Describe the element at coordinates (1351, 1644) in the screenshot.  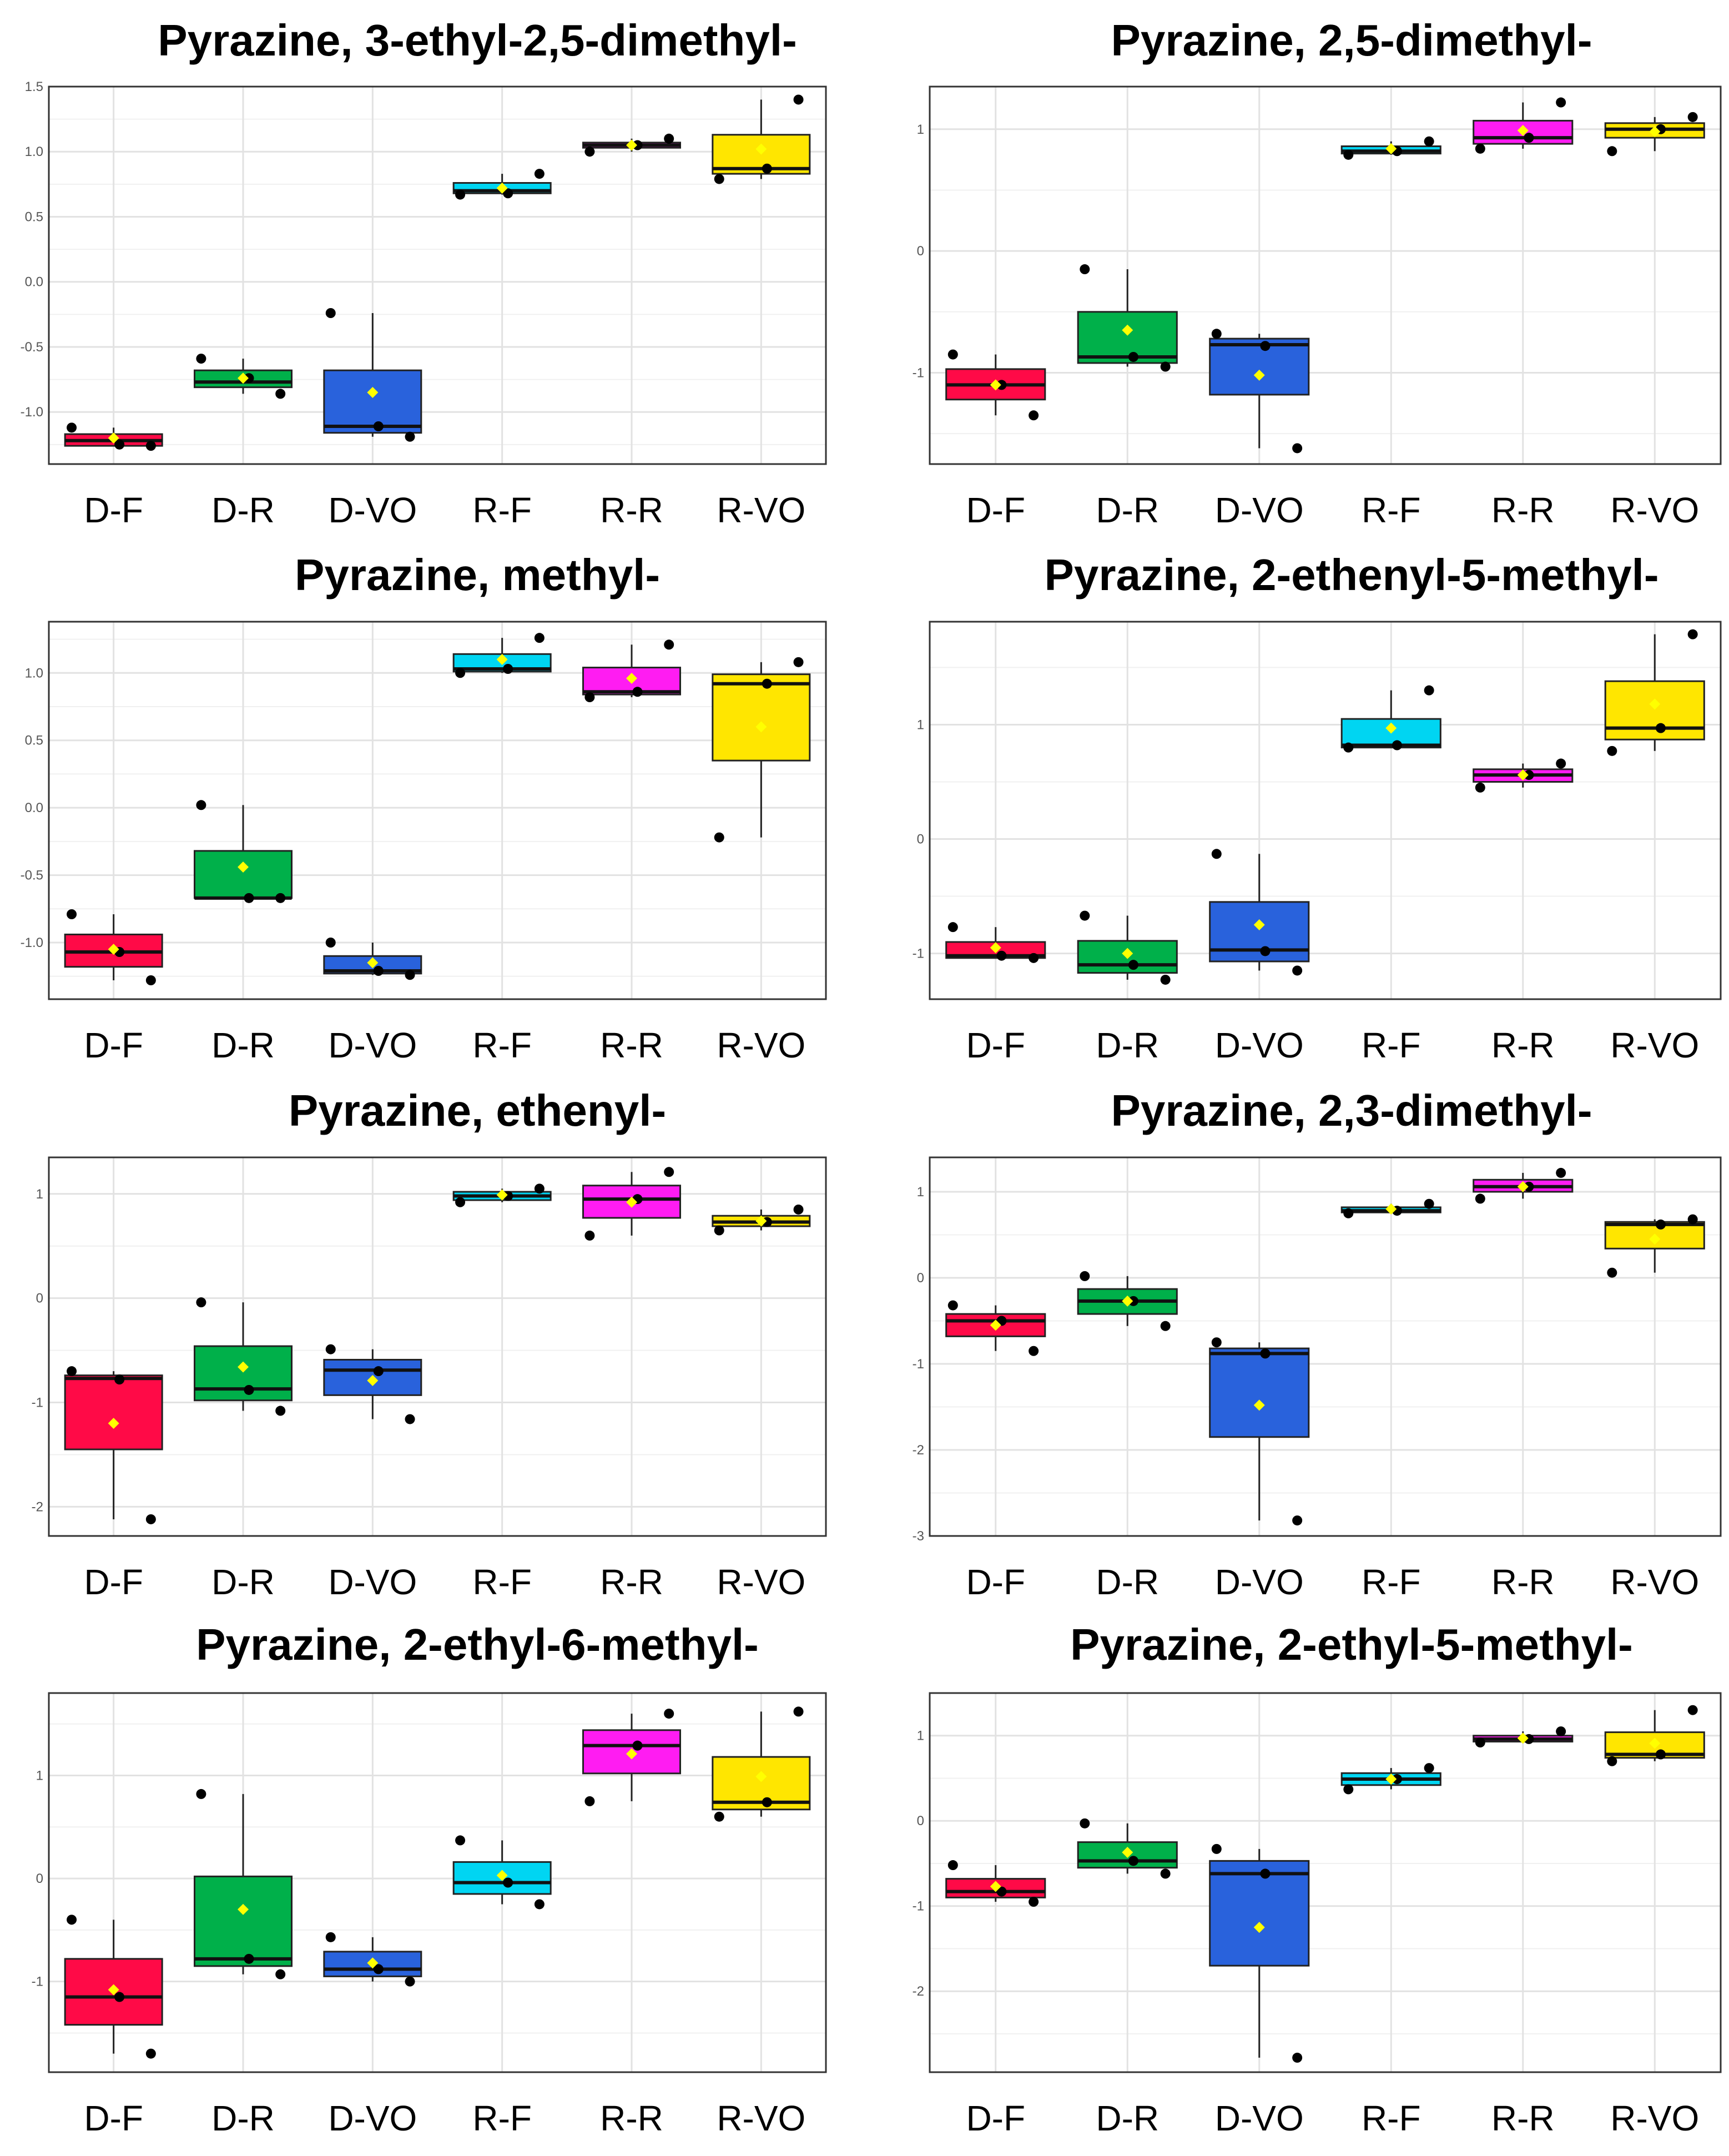
I see `chart-title: Pyrazine, 2-ethyl-5-methyl-` at that location.